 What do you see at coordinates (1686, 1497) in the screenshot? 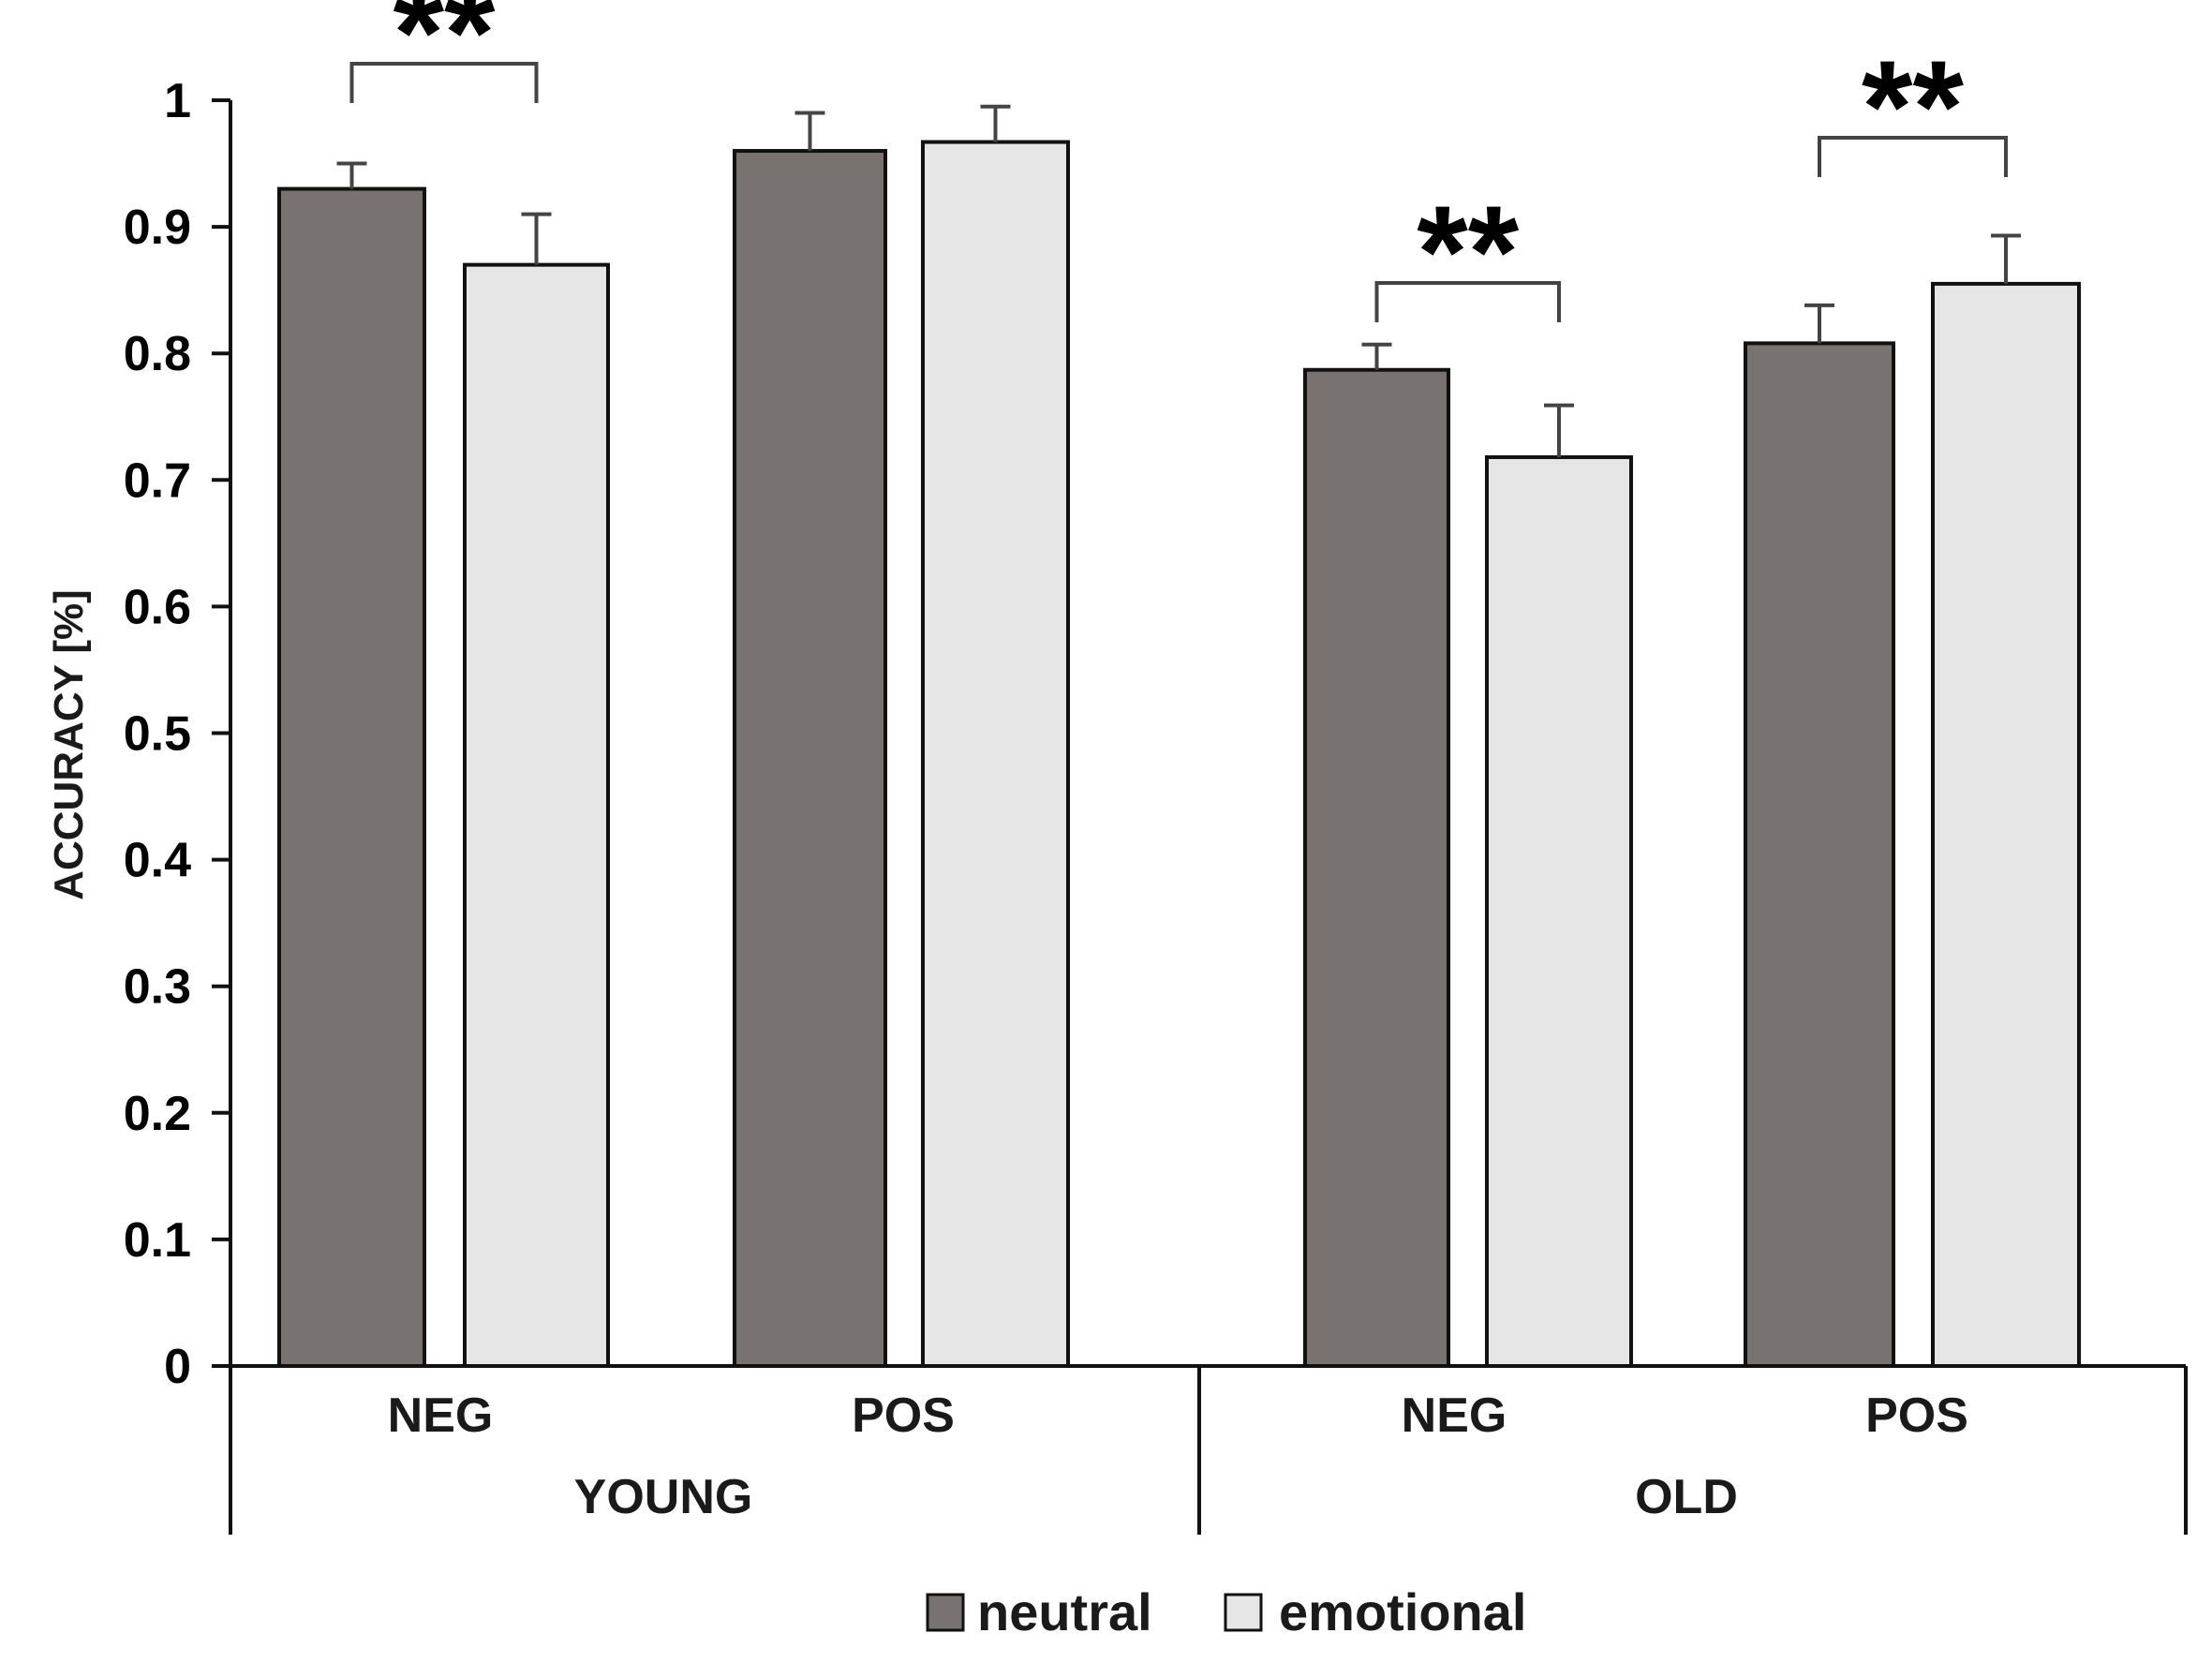
I see `group-label: OLD` at bounding box center [1686, 1497].